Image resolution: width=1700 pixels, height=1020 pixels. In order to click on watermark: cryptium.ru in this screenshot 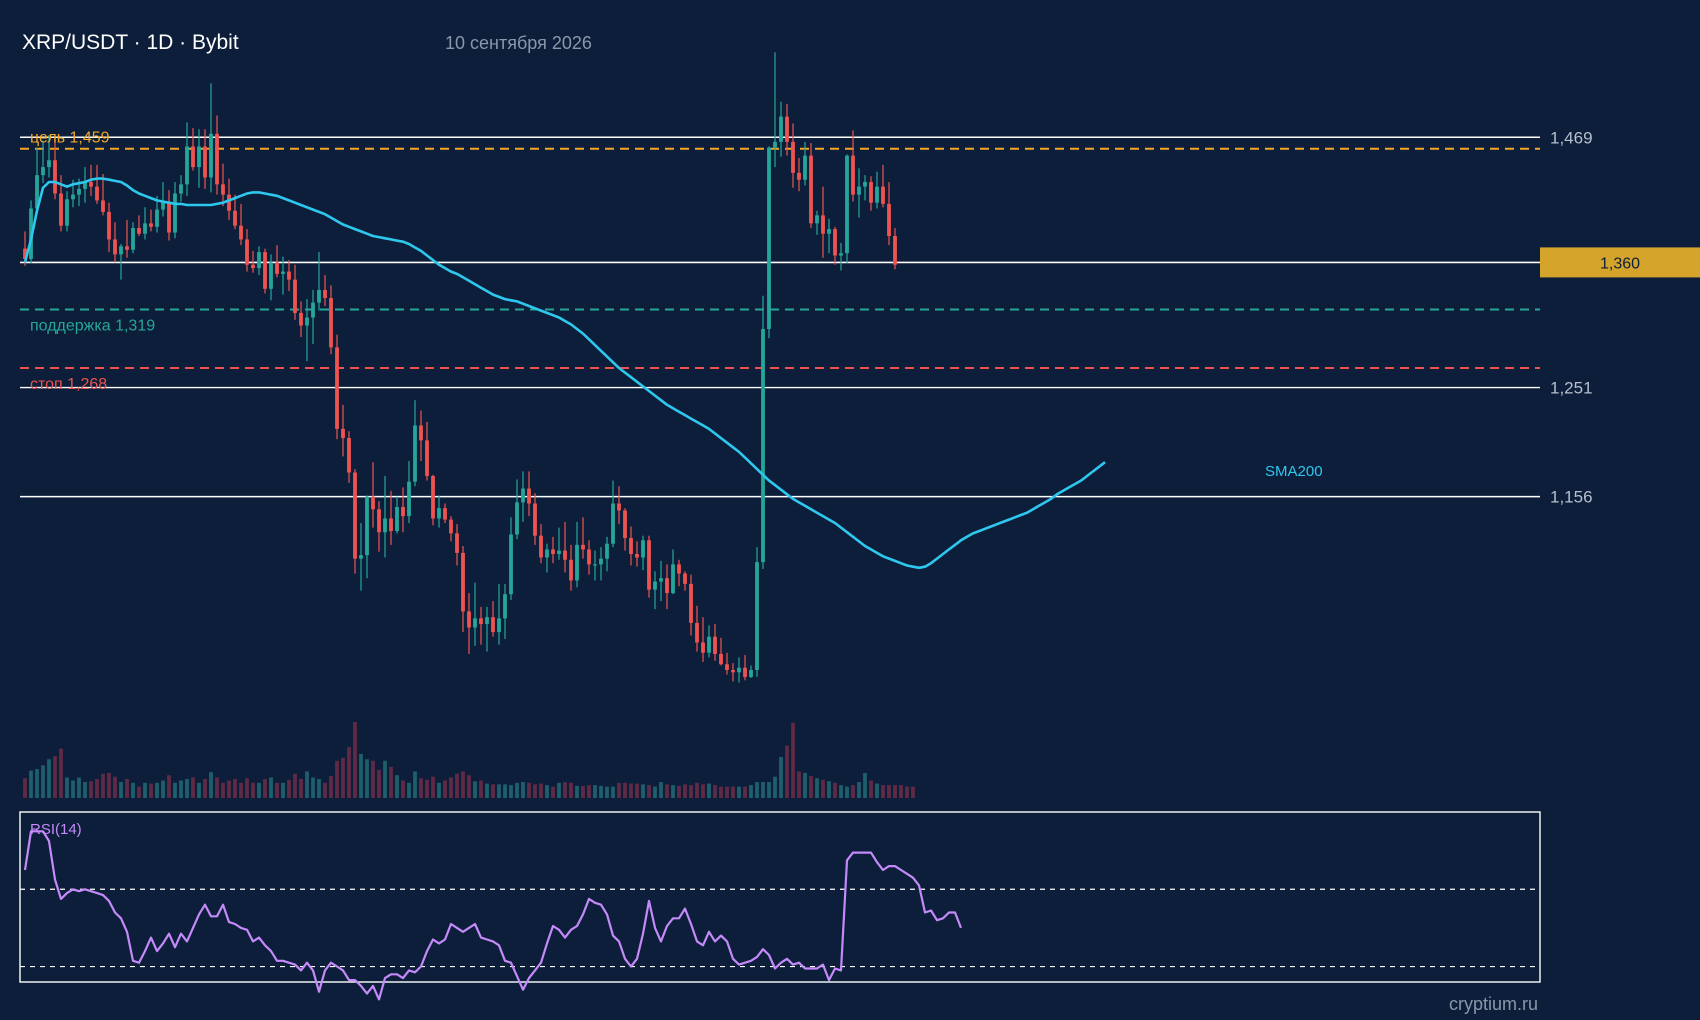, I will do `click(1493, 1004)`.